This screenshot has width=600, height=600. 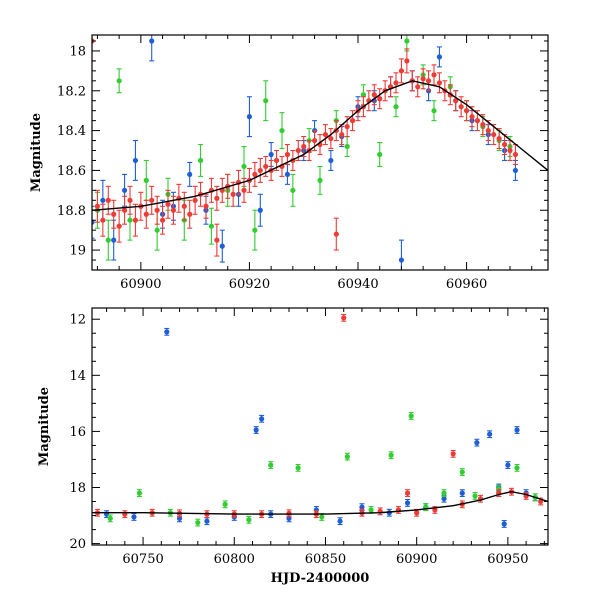 I want to click on y-tick-label: 18.2, so click(x=71, y=91).